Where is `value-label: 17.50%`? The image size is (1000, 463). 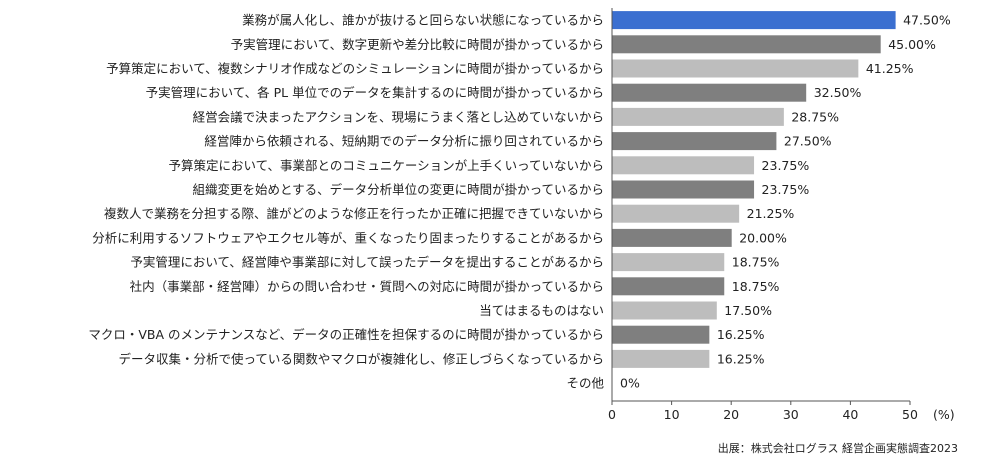
value-label: 17.50% is located at coordinates (748, 310).